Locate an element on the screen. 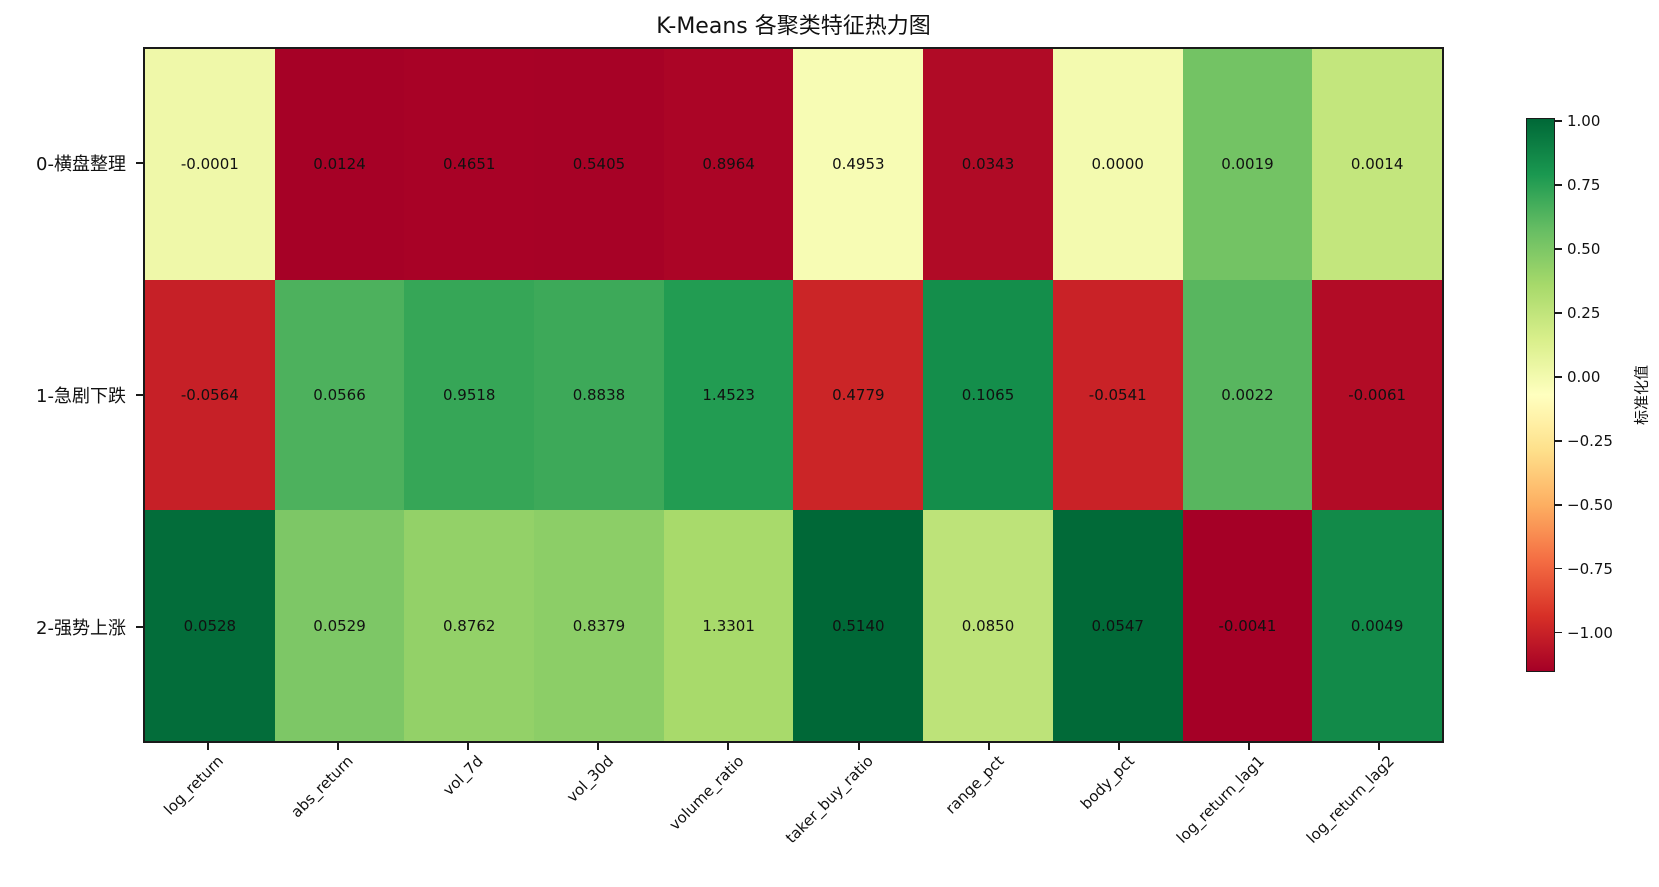  heatmap-cell: 0.0022 is located at coordinates (1247, 395).